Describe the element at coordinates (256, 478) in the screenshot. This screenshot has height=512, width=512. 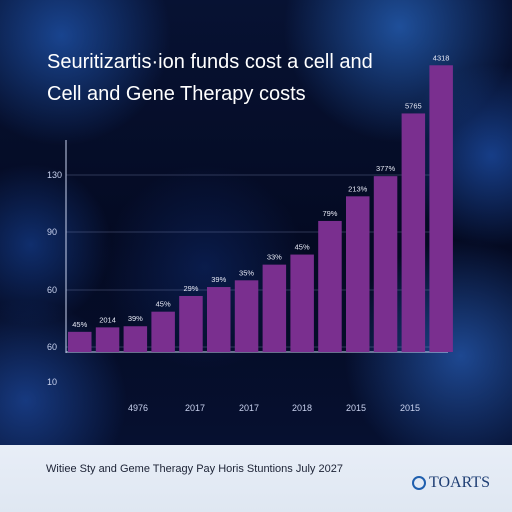
I see `footer-bar` at that location.